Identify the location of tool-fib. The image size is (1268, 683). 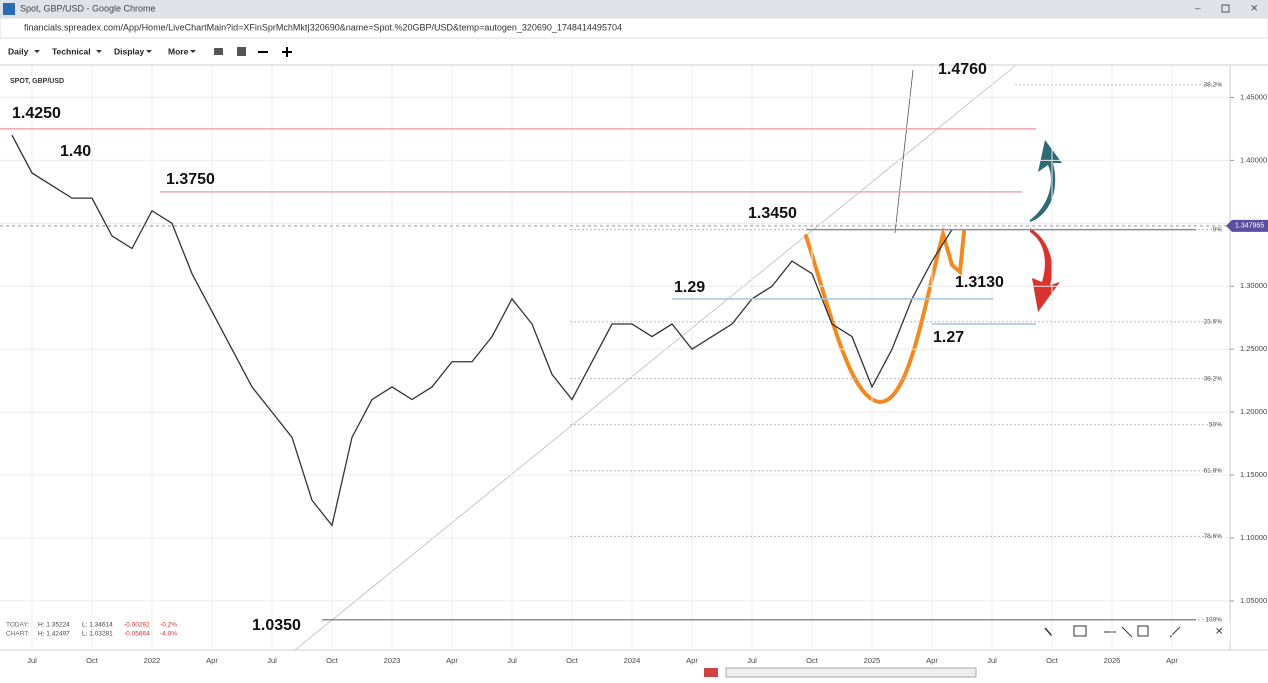
(1080, 631).